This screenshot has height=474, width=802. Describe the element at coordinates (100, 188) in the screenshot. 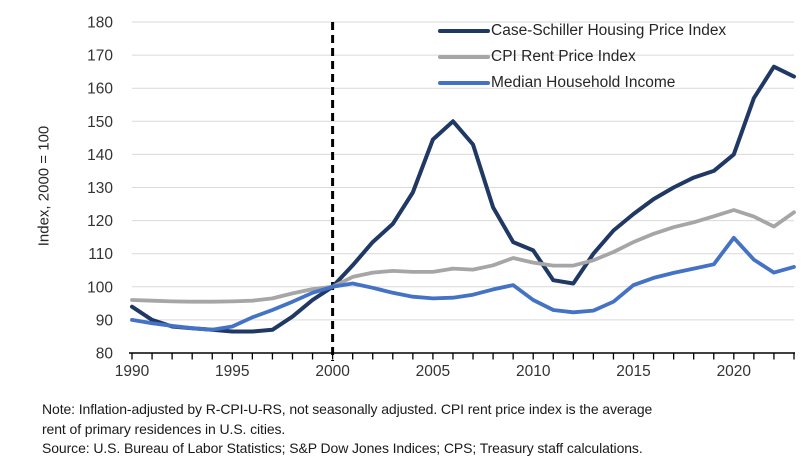

I see `y-tick-label: 130` at that location.